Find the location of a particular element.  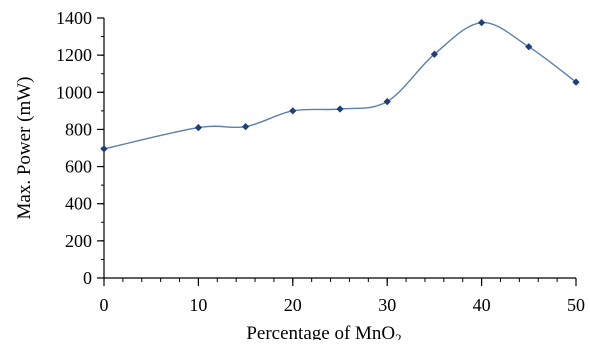

x-axis-label: Percentage of MnO2 is located at coordinates (323, 331).